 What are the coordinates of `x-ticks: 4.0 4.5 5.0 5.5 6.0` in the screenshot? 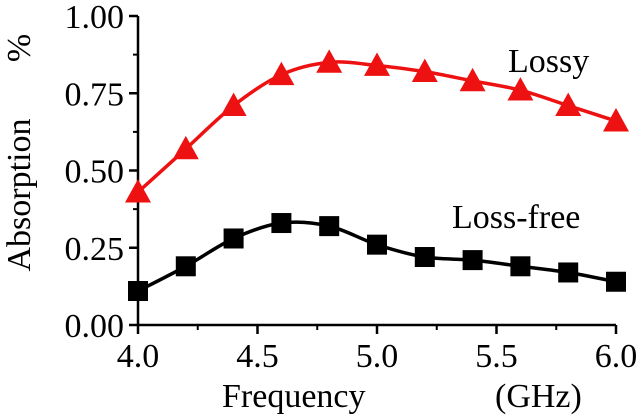 It's located at (377, 350).